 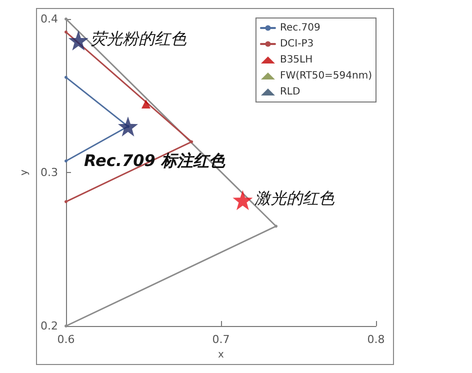 I want to click on x-axis-title: x, so click(x=221, y=354).